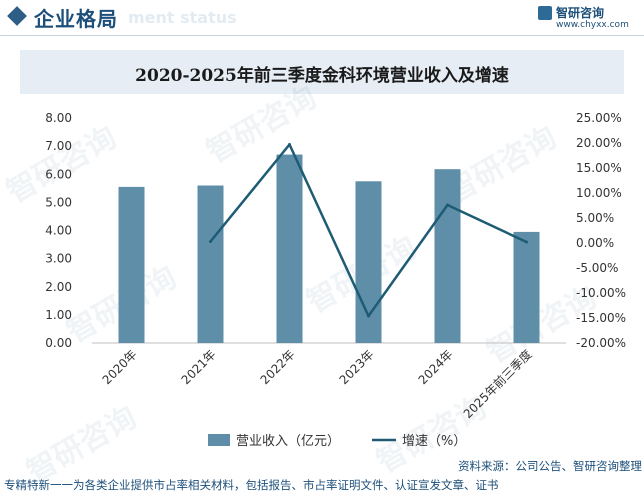  I want to click on header-divider, so click(322, 35).